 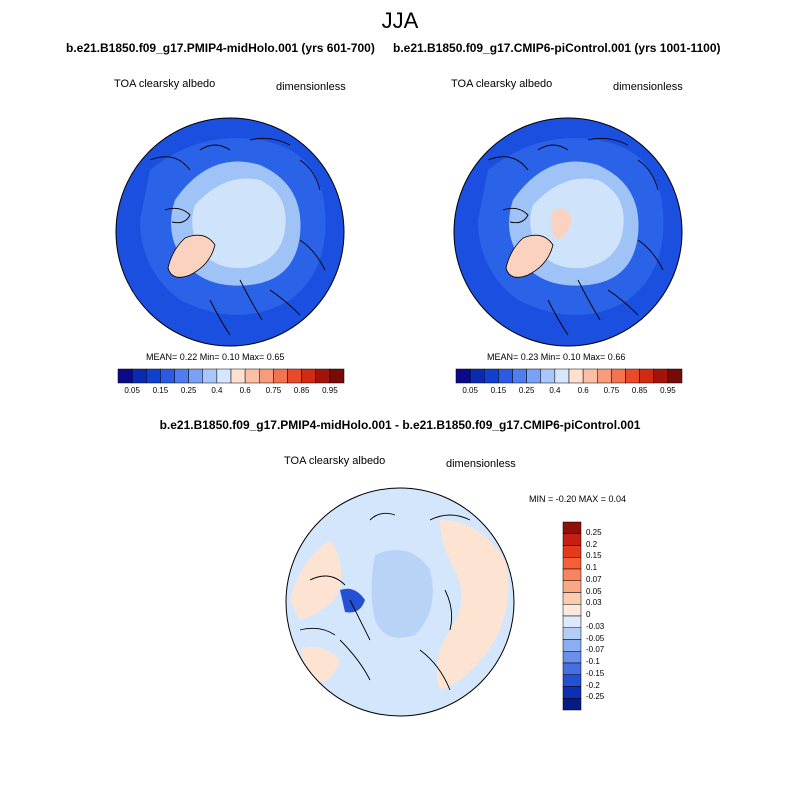 I want to click on colorbar-tick-label: -0.05, so click(x=595, y=638).